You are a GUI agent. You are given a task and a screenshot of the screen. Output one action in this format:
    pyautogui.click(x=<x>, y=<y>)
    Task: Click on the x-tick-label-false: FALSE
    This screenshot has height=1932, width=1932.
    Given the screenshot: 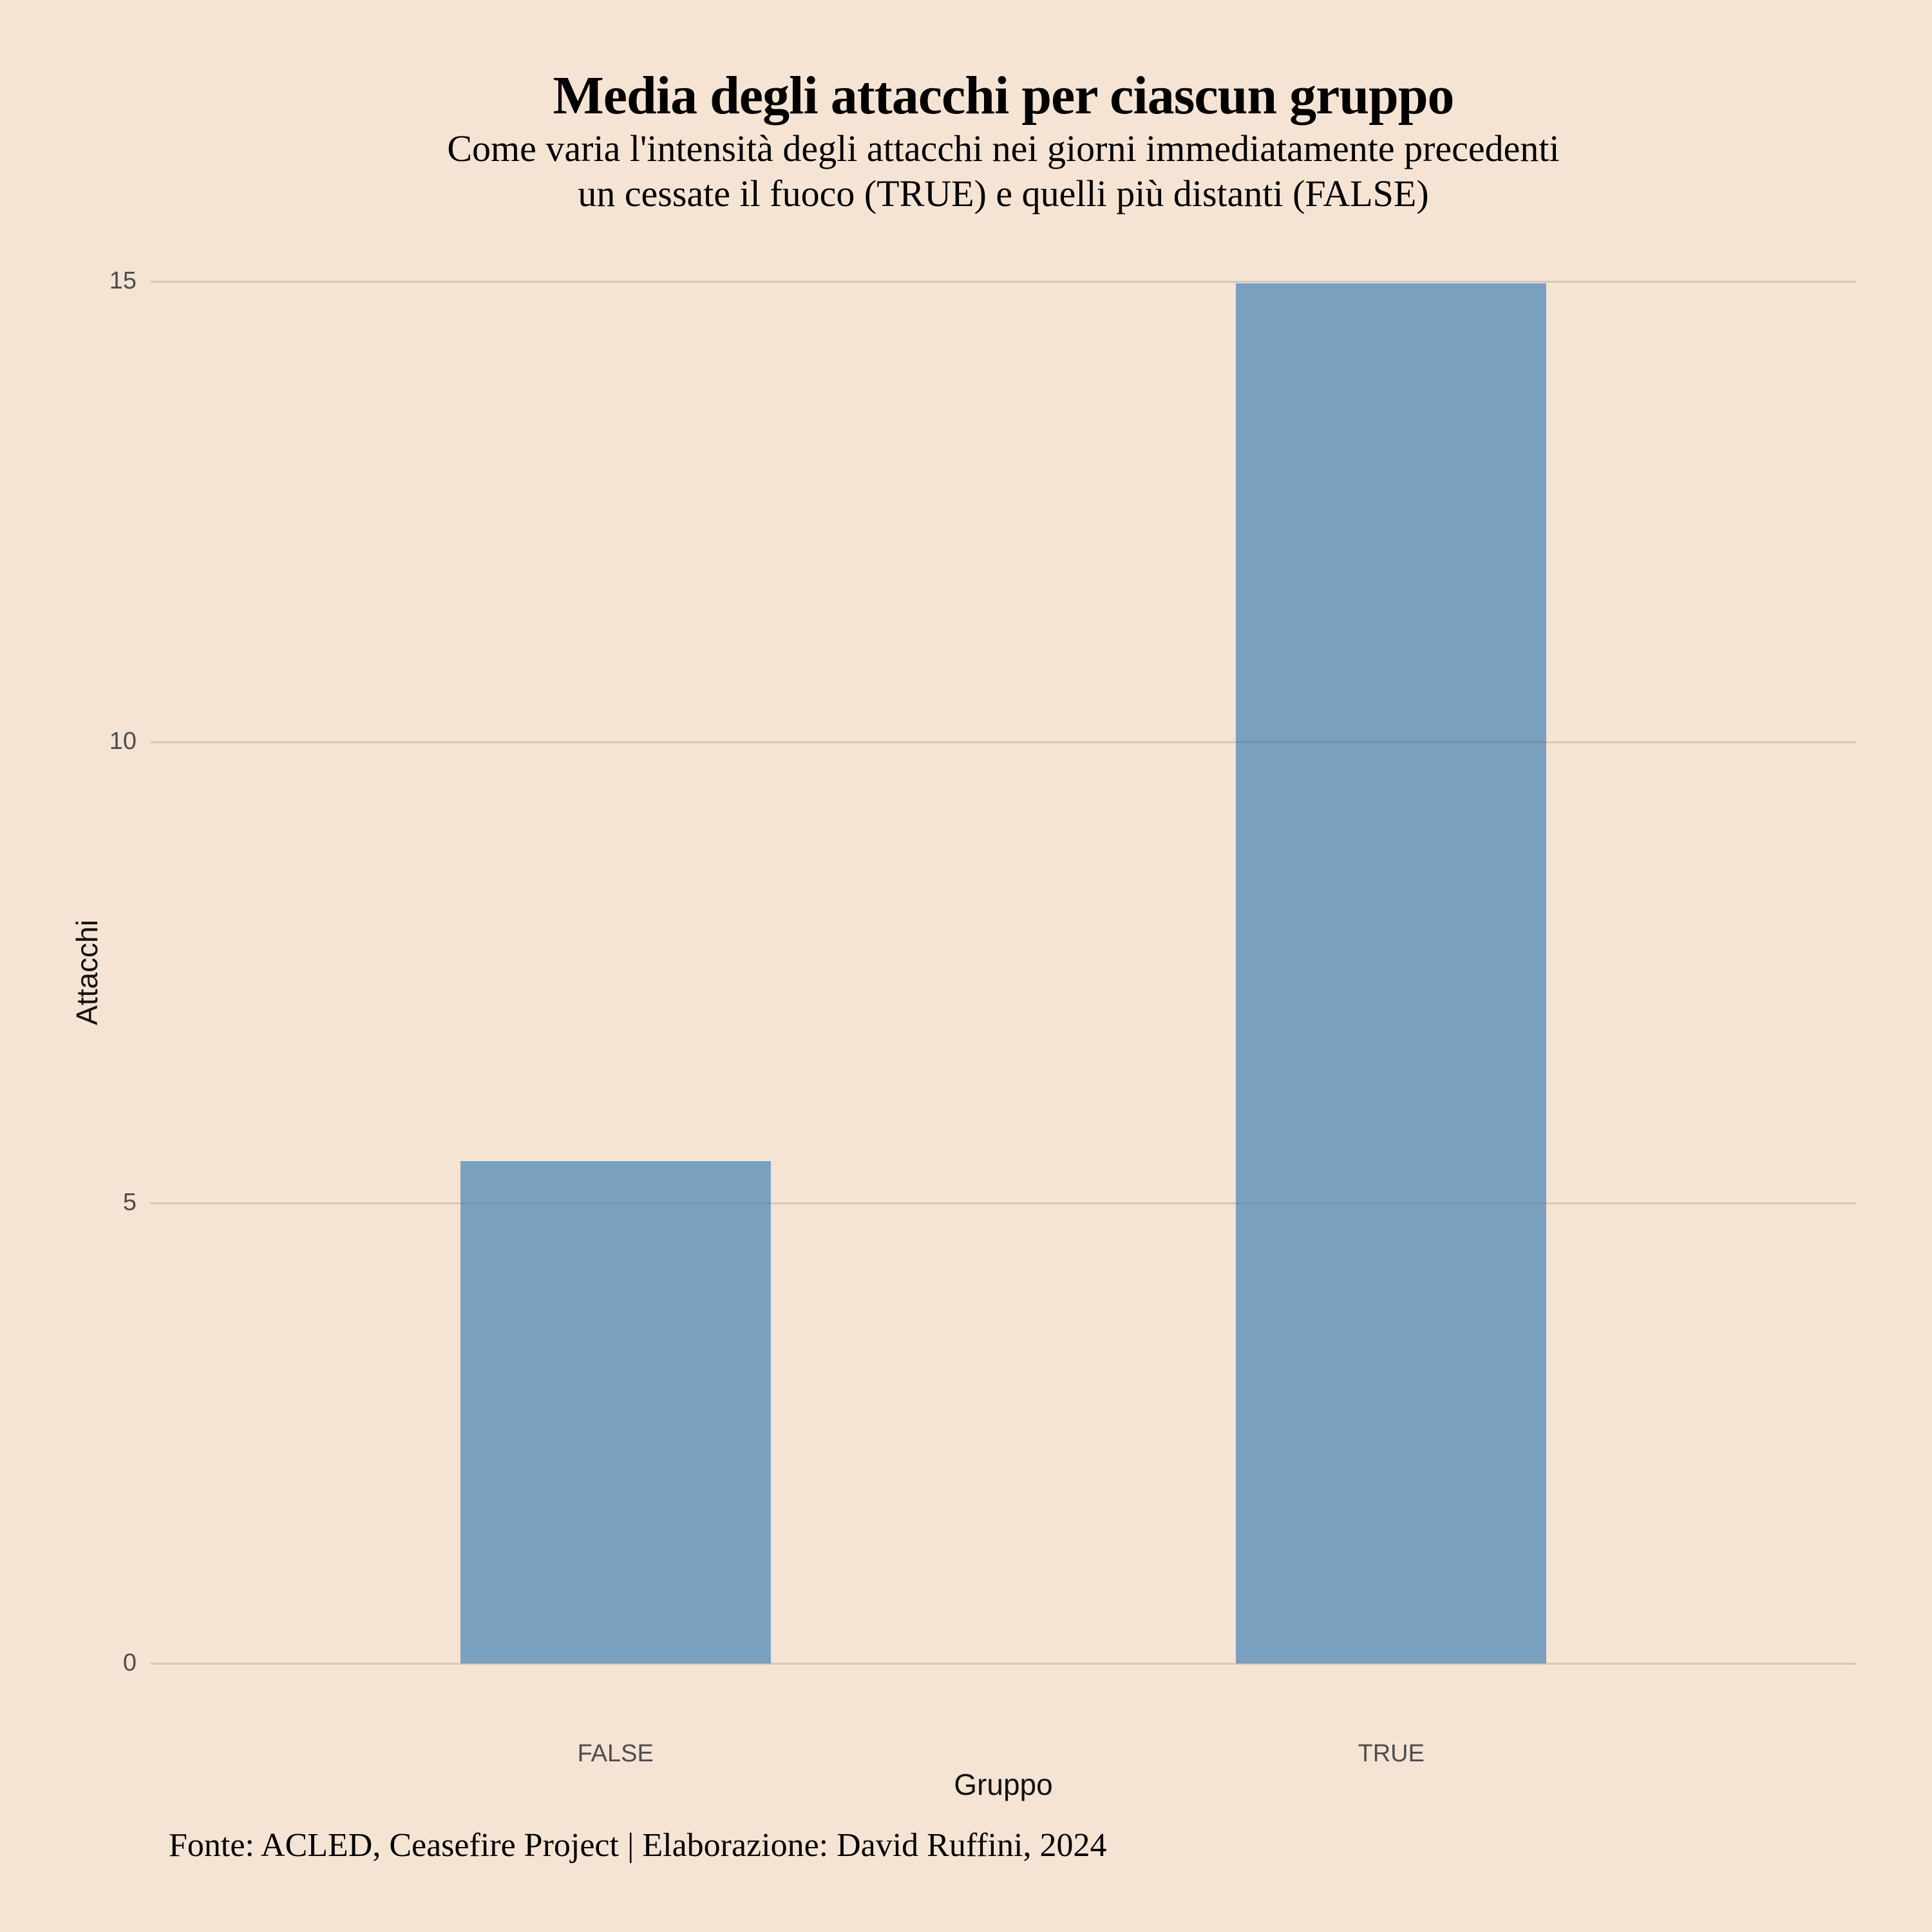 What is the action you would take?
    pyautogui.click(x=615, y=1754)
    